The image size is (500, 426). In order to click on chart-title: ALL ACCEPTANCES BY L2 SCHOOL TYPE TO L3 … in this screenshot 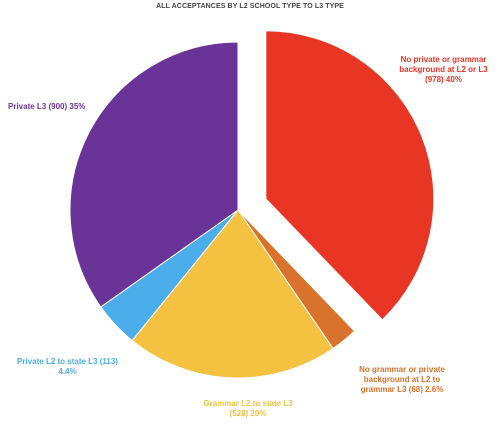, I will do `click(250, 6)`.